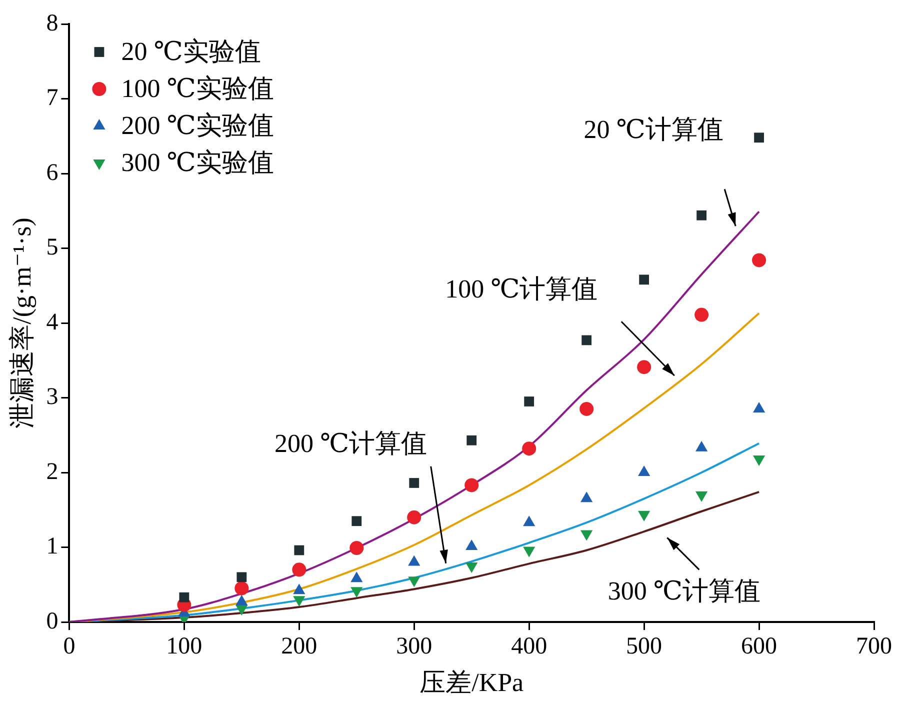 This screenshot has height=708, width=900. I want to click on x-tick-label: 0, so click(69, 647).